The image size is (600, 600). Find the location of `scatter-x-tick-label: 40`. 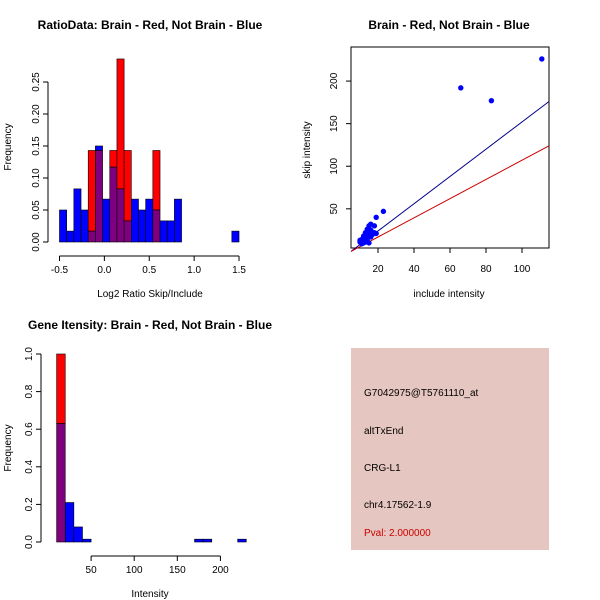

scatter-x-tick-label: 40 is located at coordinates (414, 269).